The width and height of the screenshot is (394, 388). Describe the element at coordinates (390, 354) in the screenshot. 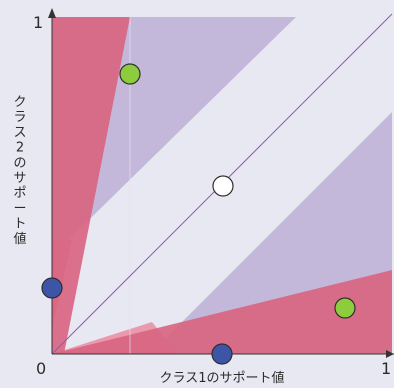

I see `x-axis-arrow` at that location.